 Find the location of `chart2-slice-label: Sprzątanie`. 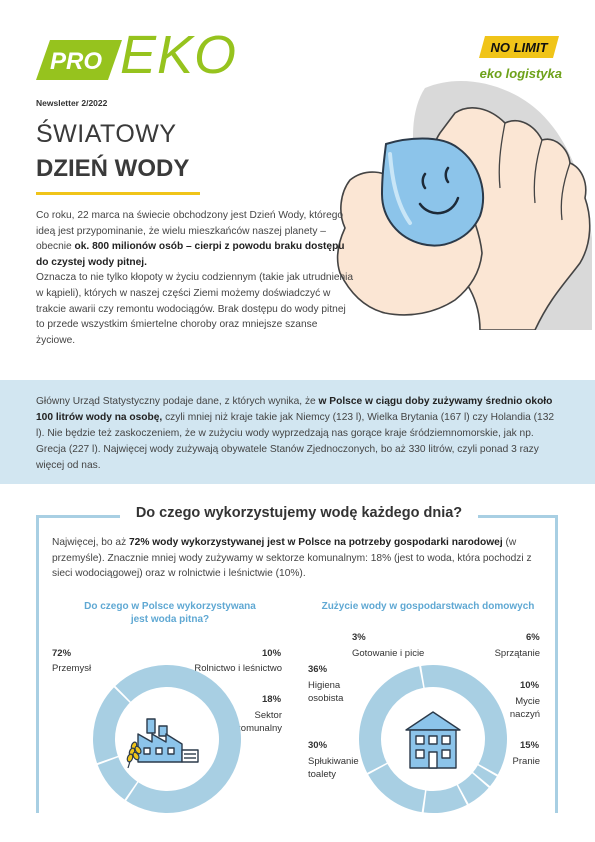

chart2-slice-label: Sprzątanie is located at coordinates (517, 653).